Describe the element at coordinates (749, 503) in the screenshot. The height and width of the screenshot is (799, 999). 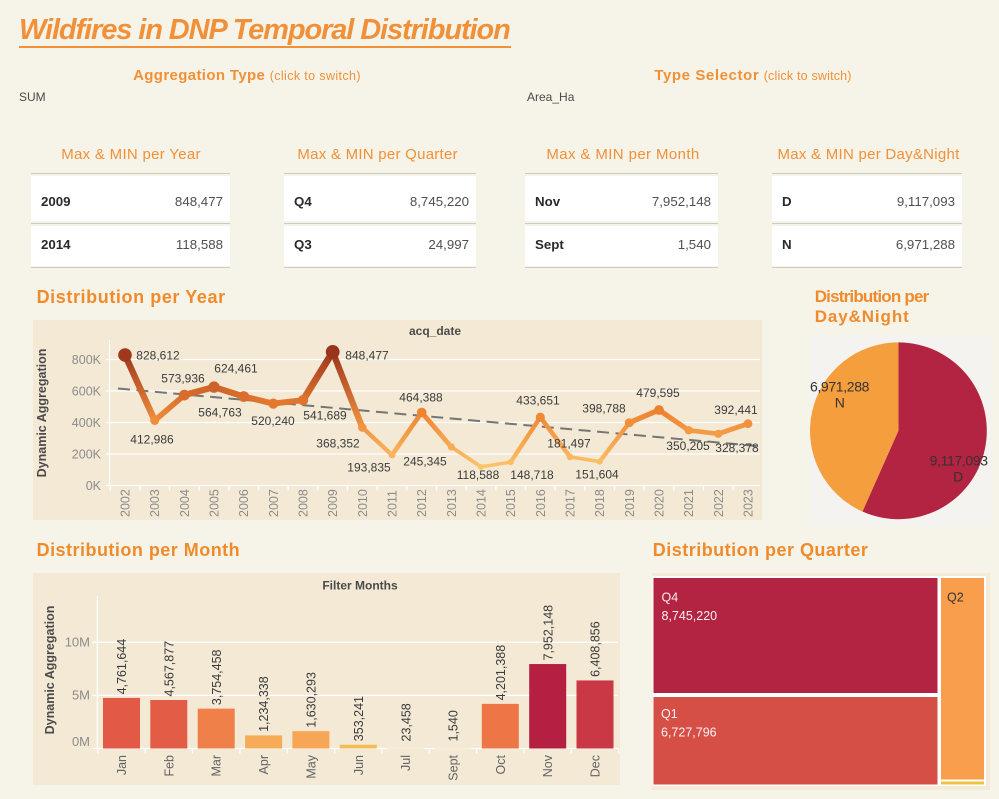
I see `svg-text: 2023` at that location.